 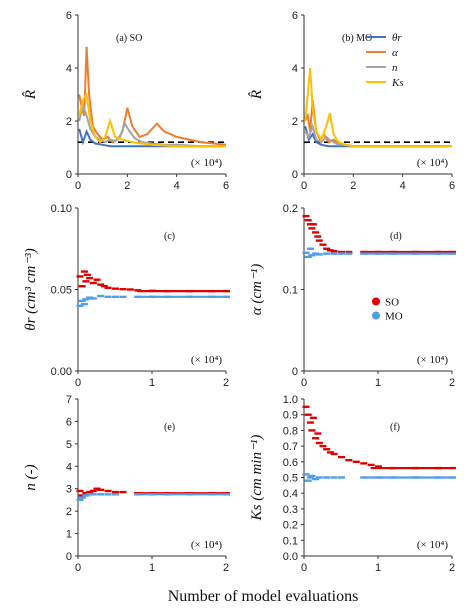 I want to click on series-line-θr, so click(x=378, y=137).